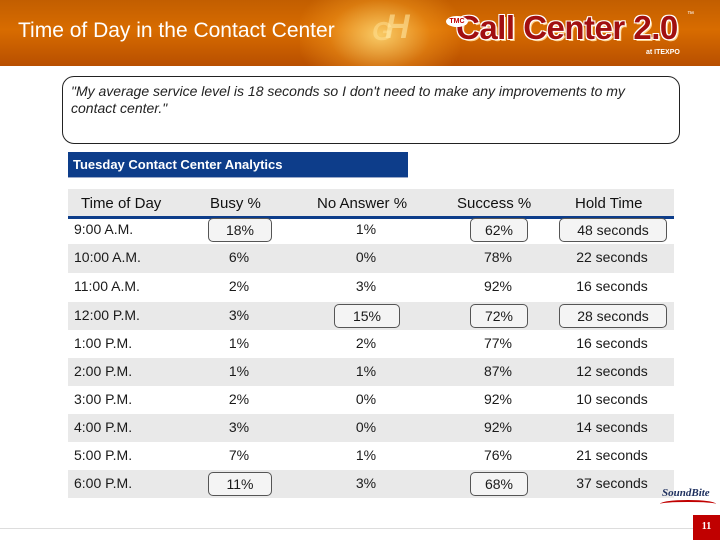  I want to click on cell-time: 4:00 P.M., so click(103, 427).